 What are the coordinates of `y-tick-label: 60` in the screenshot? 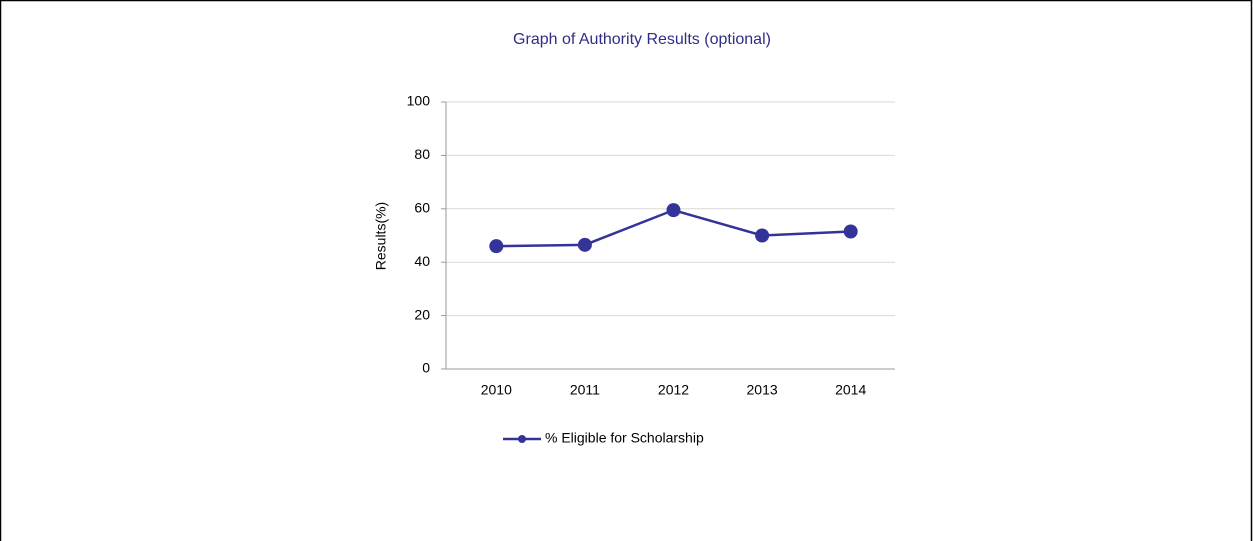 It's located at (422, 208).